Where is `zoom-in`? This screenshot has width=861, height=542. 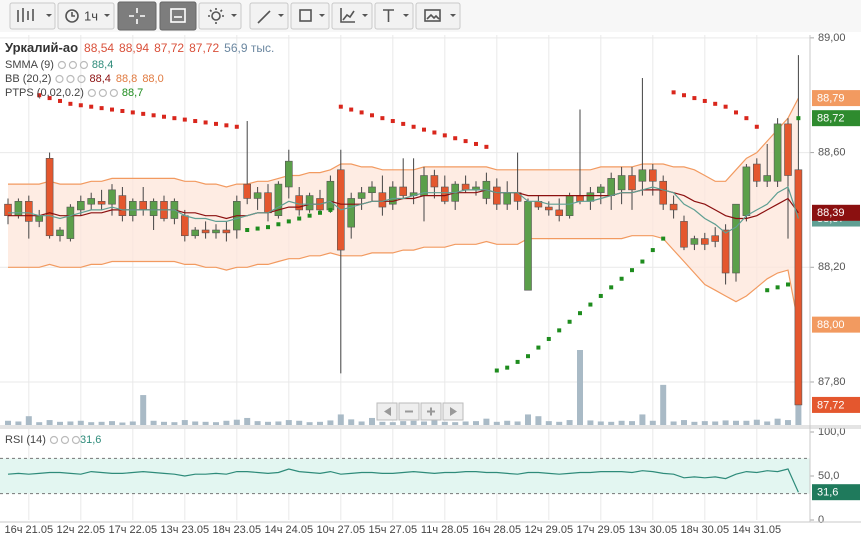
zoom-in is located at coordinates (431, 411).